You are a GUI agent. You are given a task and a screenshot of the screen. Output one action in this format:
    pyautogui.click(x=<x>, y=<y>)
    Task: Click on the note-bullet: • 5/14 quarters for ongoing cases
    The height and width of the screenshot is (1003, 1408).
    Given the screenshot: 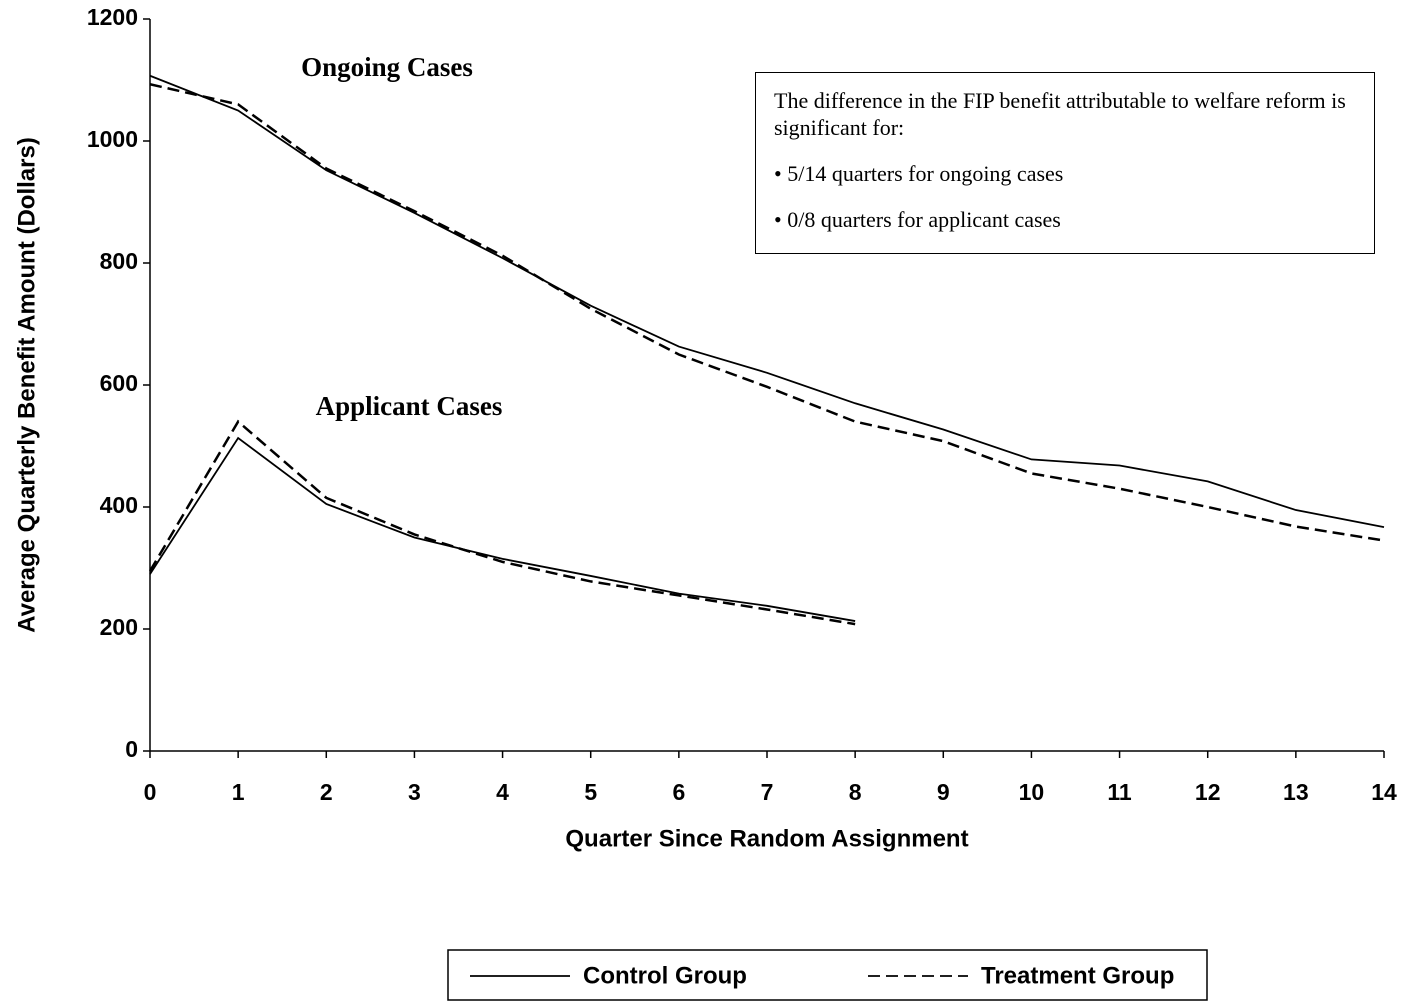 What is the action you would take?
    pyautogui.click(x=919, y=173)
    